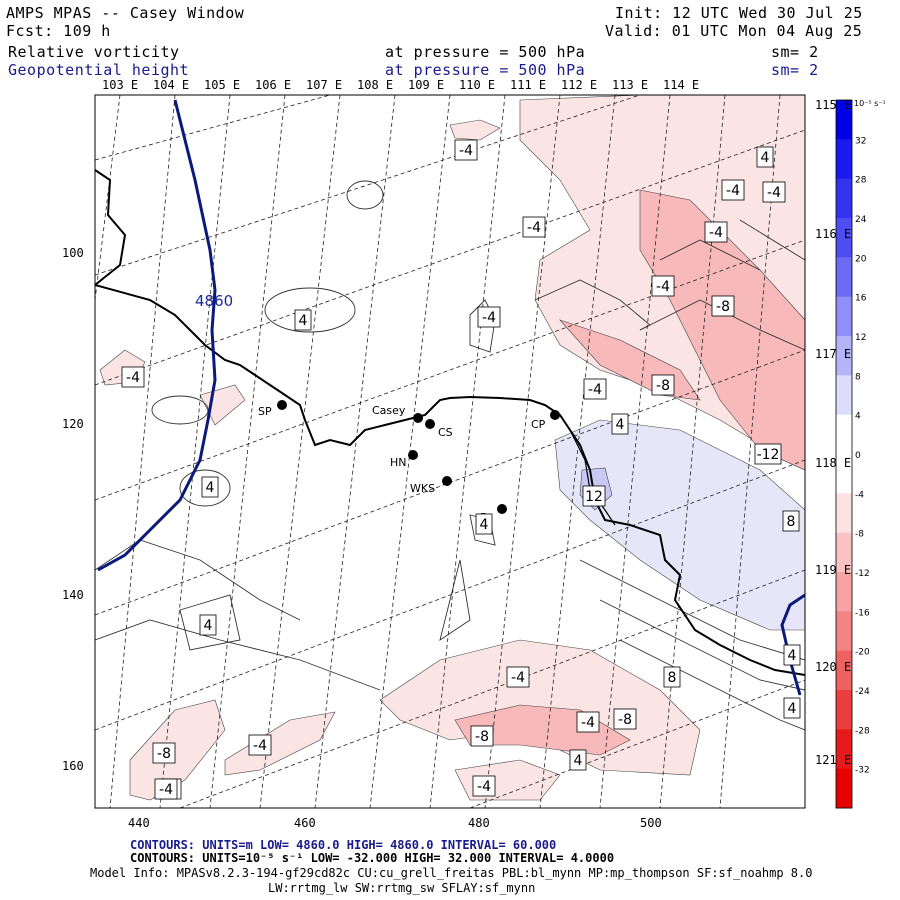 The height and width of the screenshot is (900, 900). I want to click on colorbar-tick-label: -20, so click(862, 653).